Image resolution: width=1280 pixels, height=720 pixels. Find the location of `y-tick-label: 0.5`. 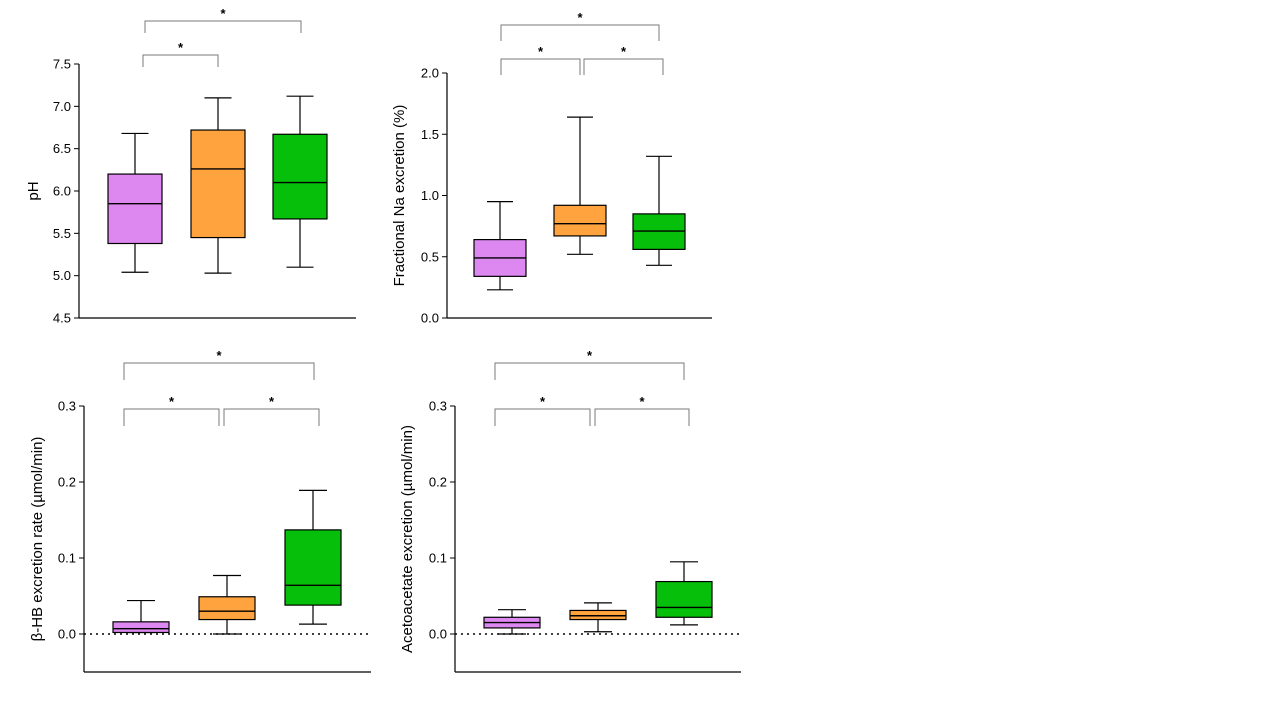

y-tick-label: 0.5 is located at coordinates (430, 256).